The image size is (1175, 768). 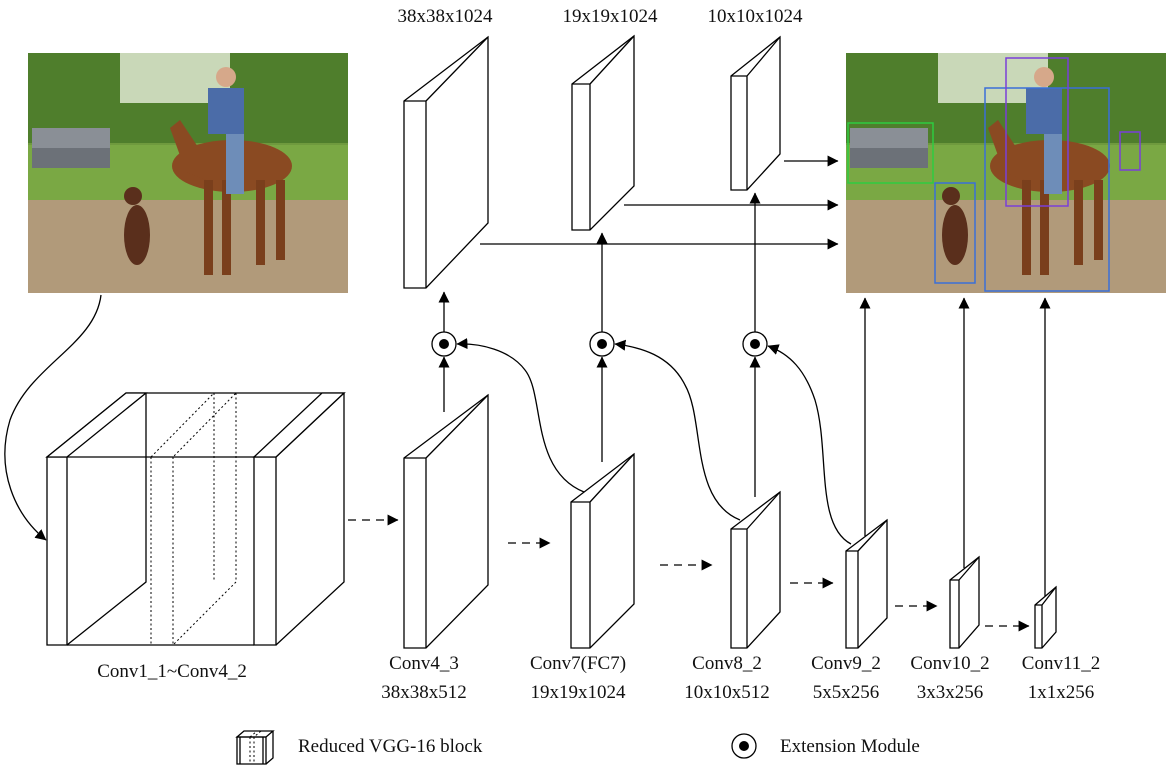 What do you see at coordinates (1130, 151) in the screenshot?
I see `detection-box-person-small` at bounding box center [1130, 151].